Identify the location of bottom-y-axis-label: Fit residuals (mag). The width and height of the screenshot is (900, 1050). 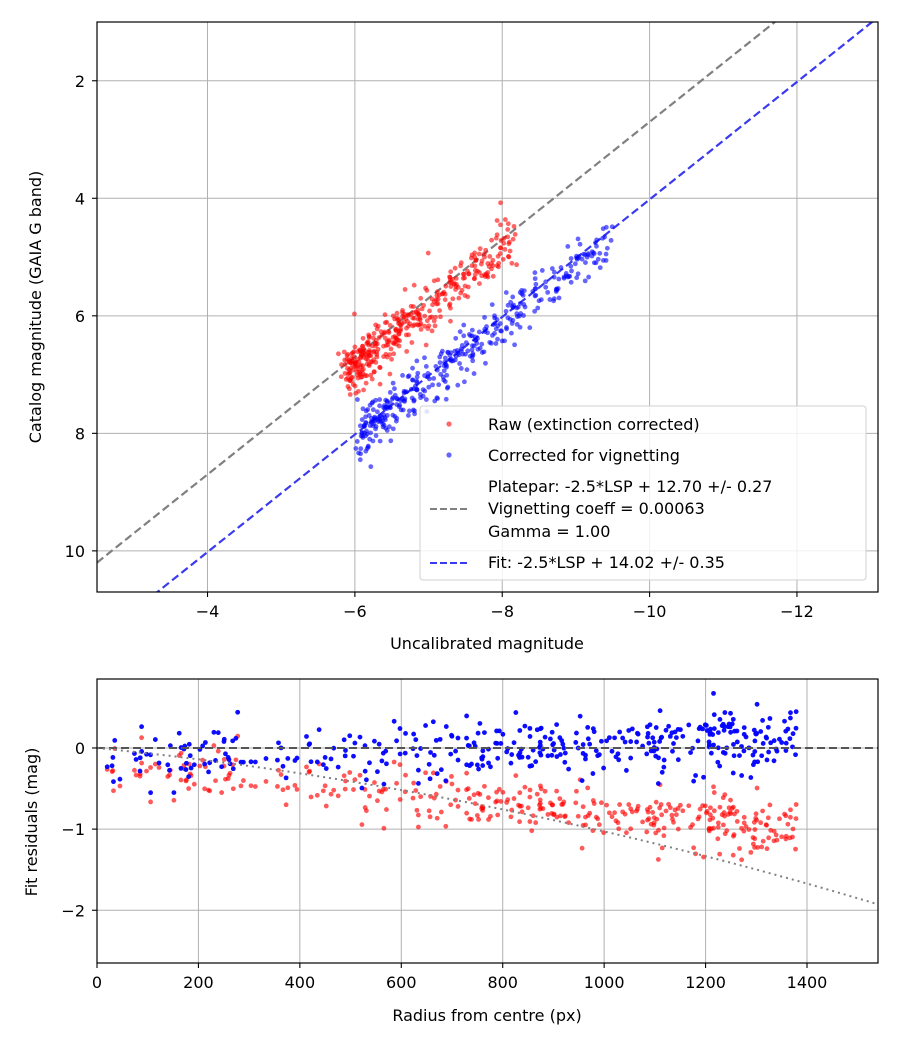
(31, 822).